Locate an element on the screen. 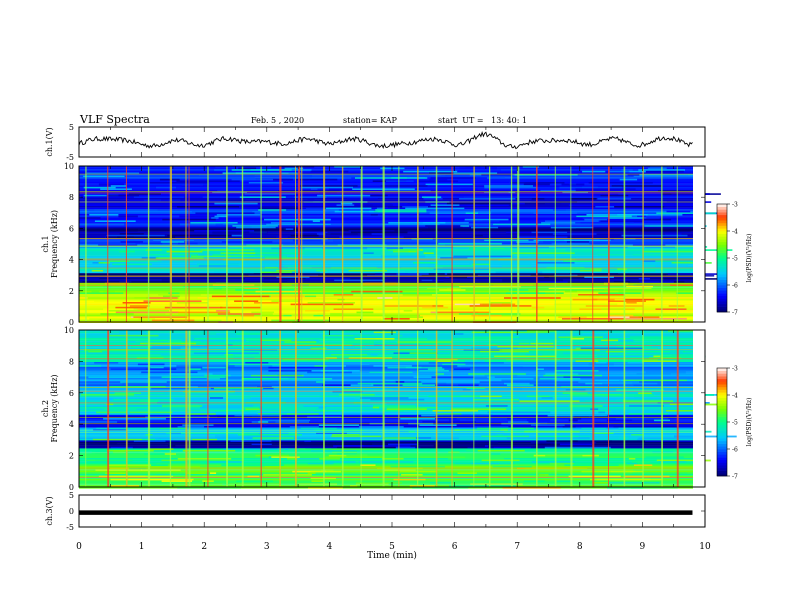 This screenshot has width=792, height=612. y-tick-label: 6 is located at coordinates (71, 228).